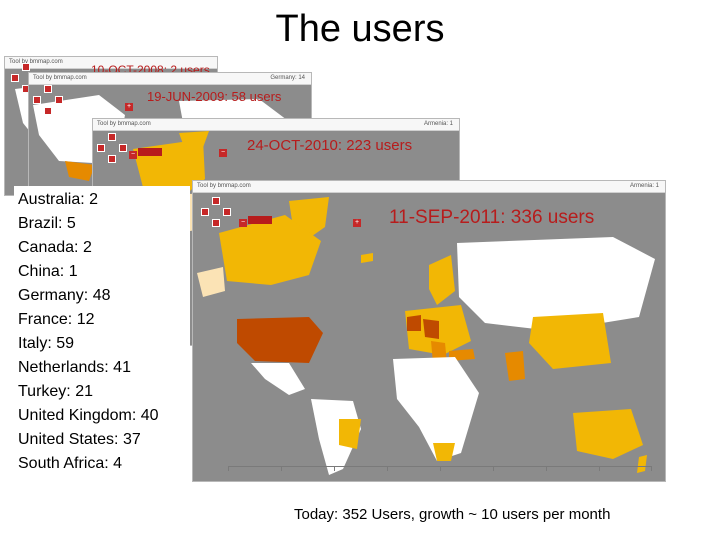 The width and height of the screenshot is (720, 540). I want to click on list-item: Netherlands: 41, so click(74, 367).